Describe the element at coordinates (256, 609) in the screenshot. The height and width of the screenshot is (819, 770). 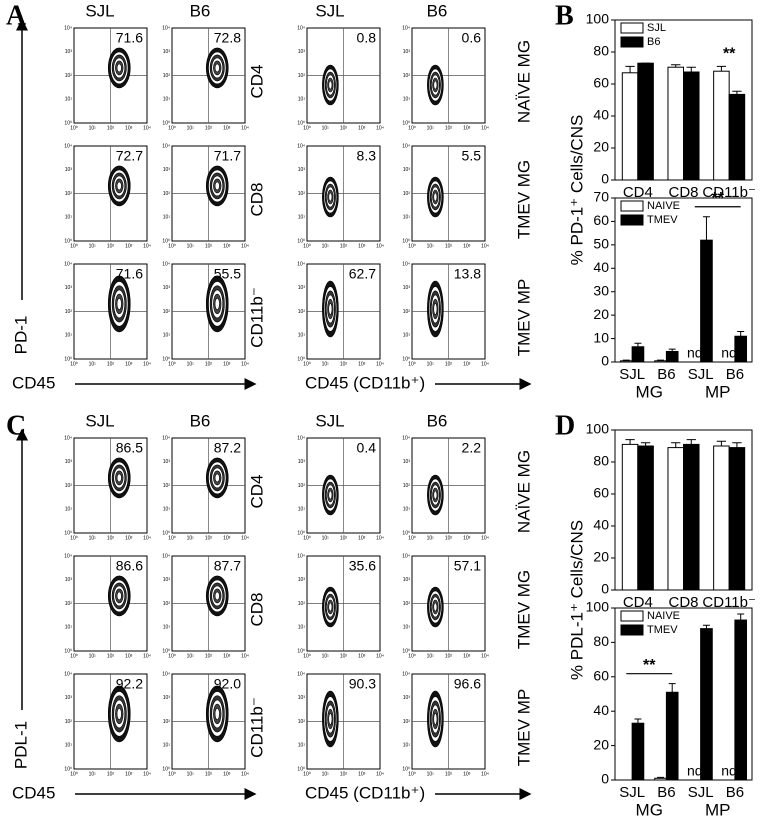
I see `row-label: CD8` at that location.